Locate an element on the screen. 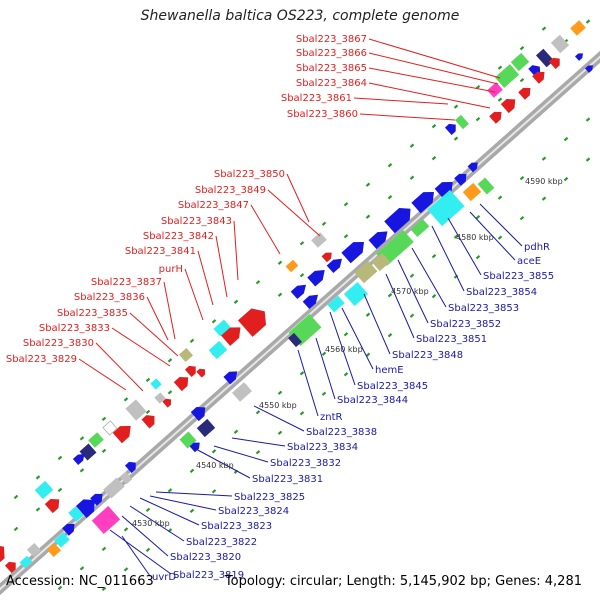 The width and height of the screenshot is (600, 600). blue-gene-label: Sbal223_3844 is located at coordinates (372, 400).